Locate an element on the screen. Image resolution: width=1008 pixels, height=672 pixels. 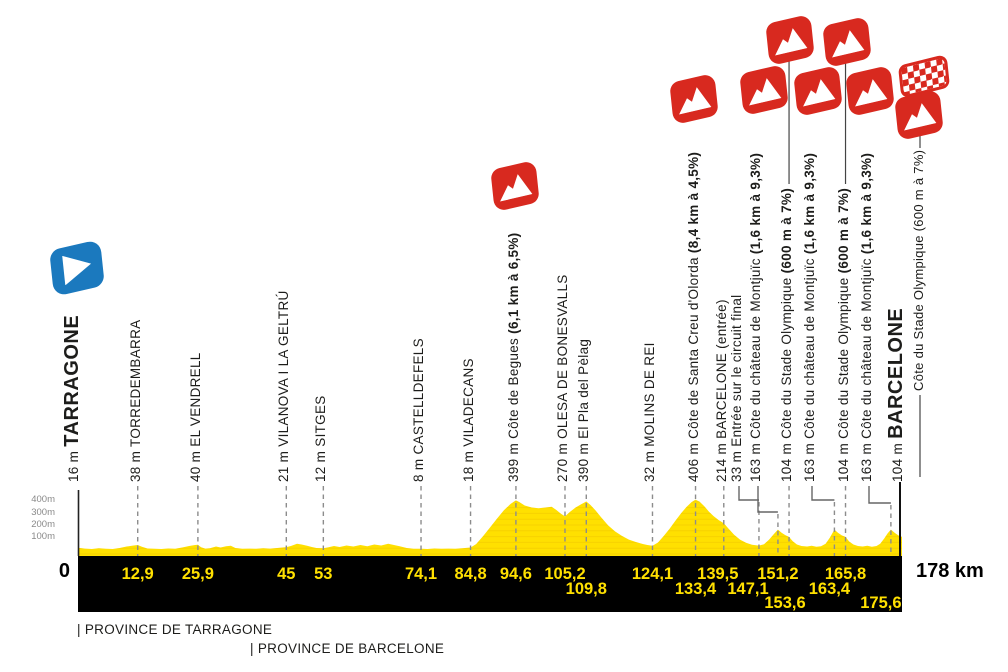
waypoint-elevation: 33 m is located at coordinates (736, 464).